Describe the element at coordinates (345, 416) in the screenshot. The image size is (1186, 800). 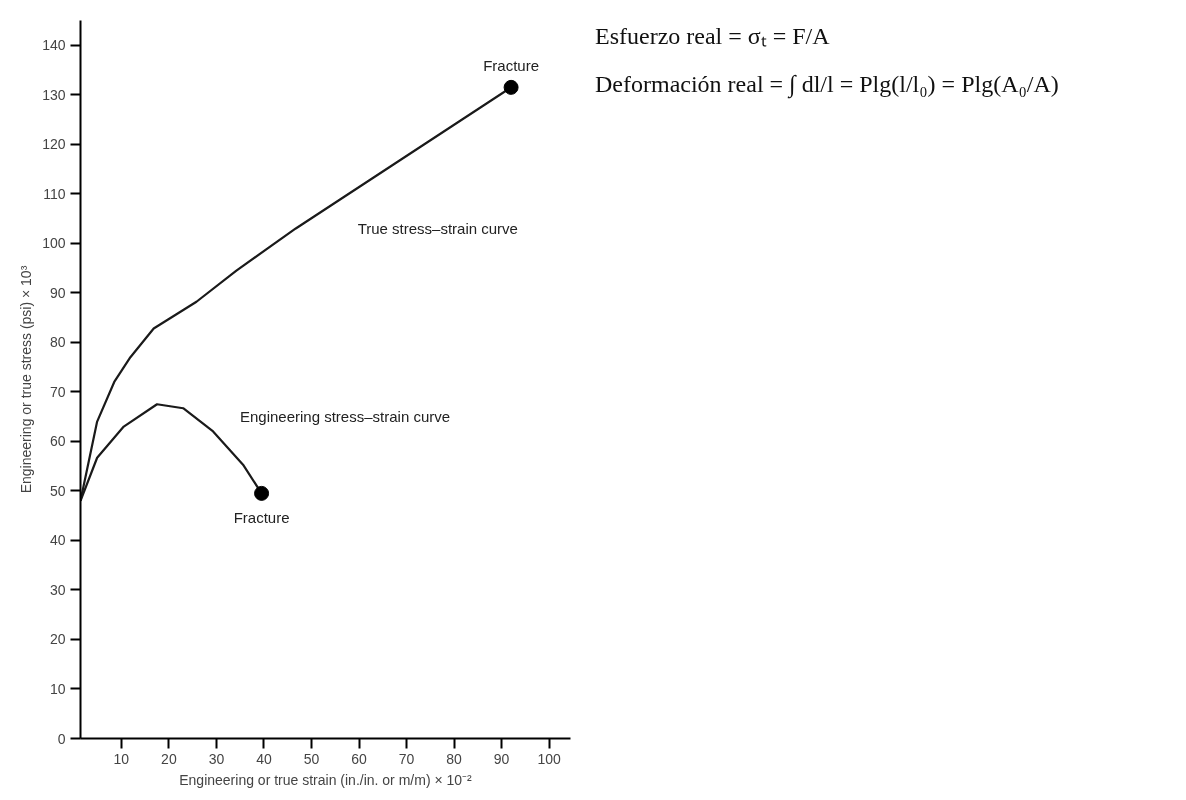
I see `series-label: Engineering stress–strain curve` at that location.